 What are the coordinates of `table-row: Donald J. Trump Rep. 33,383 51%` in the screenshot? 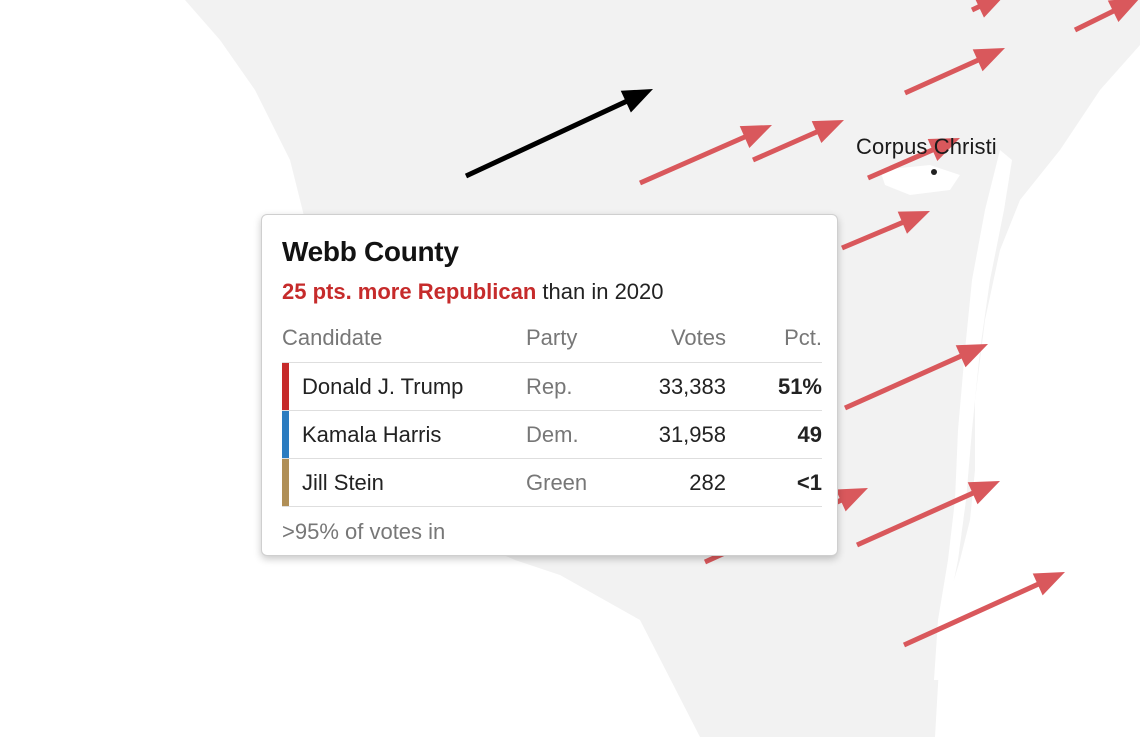 It's located at (552, 386).